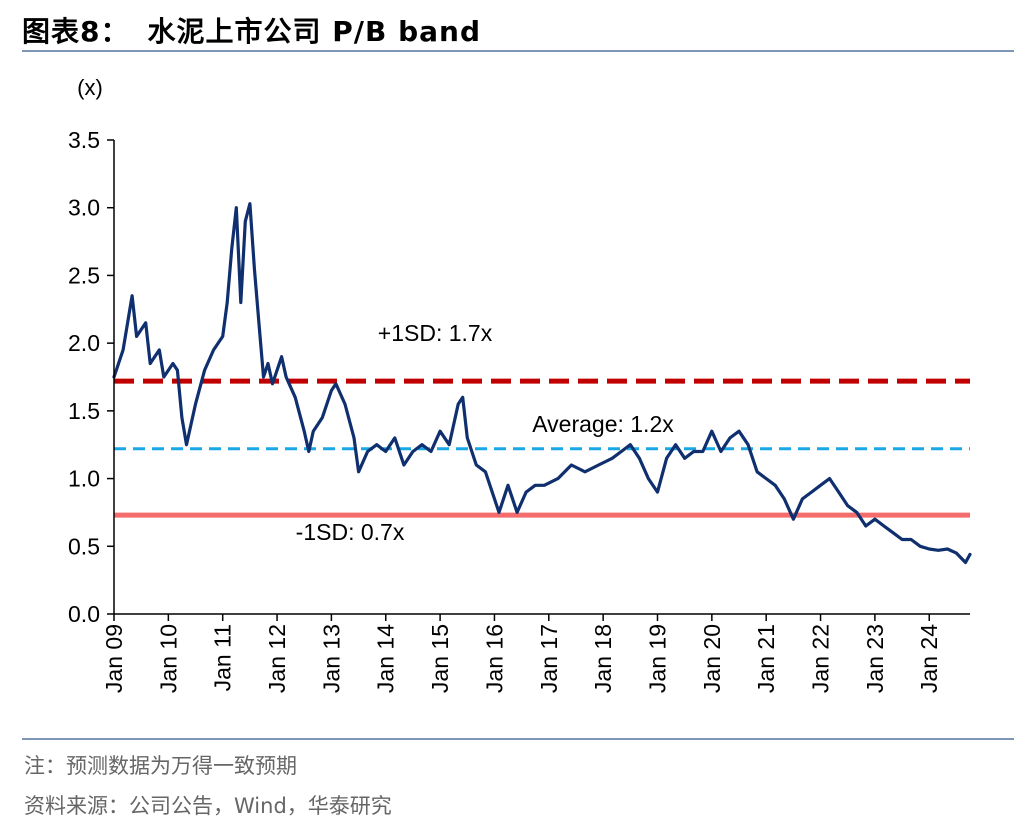 The width and height of the screenshot is (1036, 832). Describe the element at coordinates (84, 140) in the screenshot. I see `y-tick-label: 3.5` at that location.